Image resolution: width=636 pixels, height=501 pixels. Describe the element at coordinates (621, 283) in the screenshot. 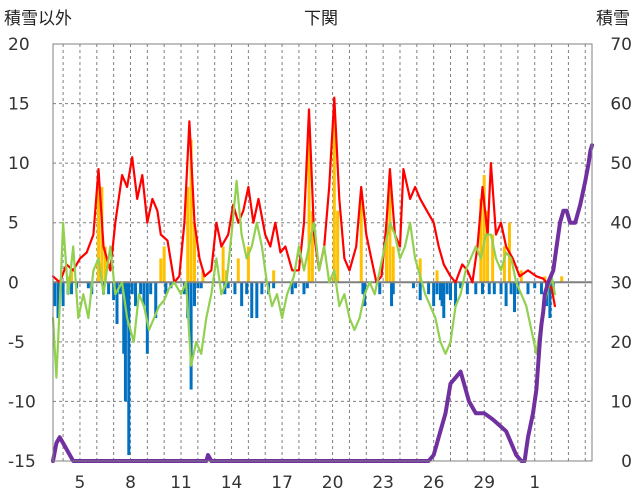

I see `y-tick-right-label: 30` at that location.